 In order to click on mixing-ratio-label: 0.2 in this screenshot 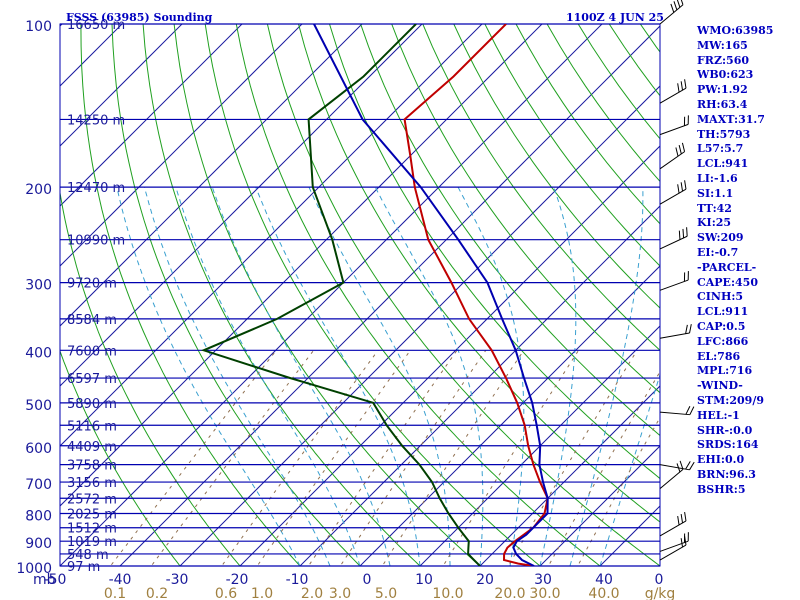, I will do `click(157, 593)`.